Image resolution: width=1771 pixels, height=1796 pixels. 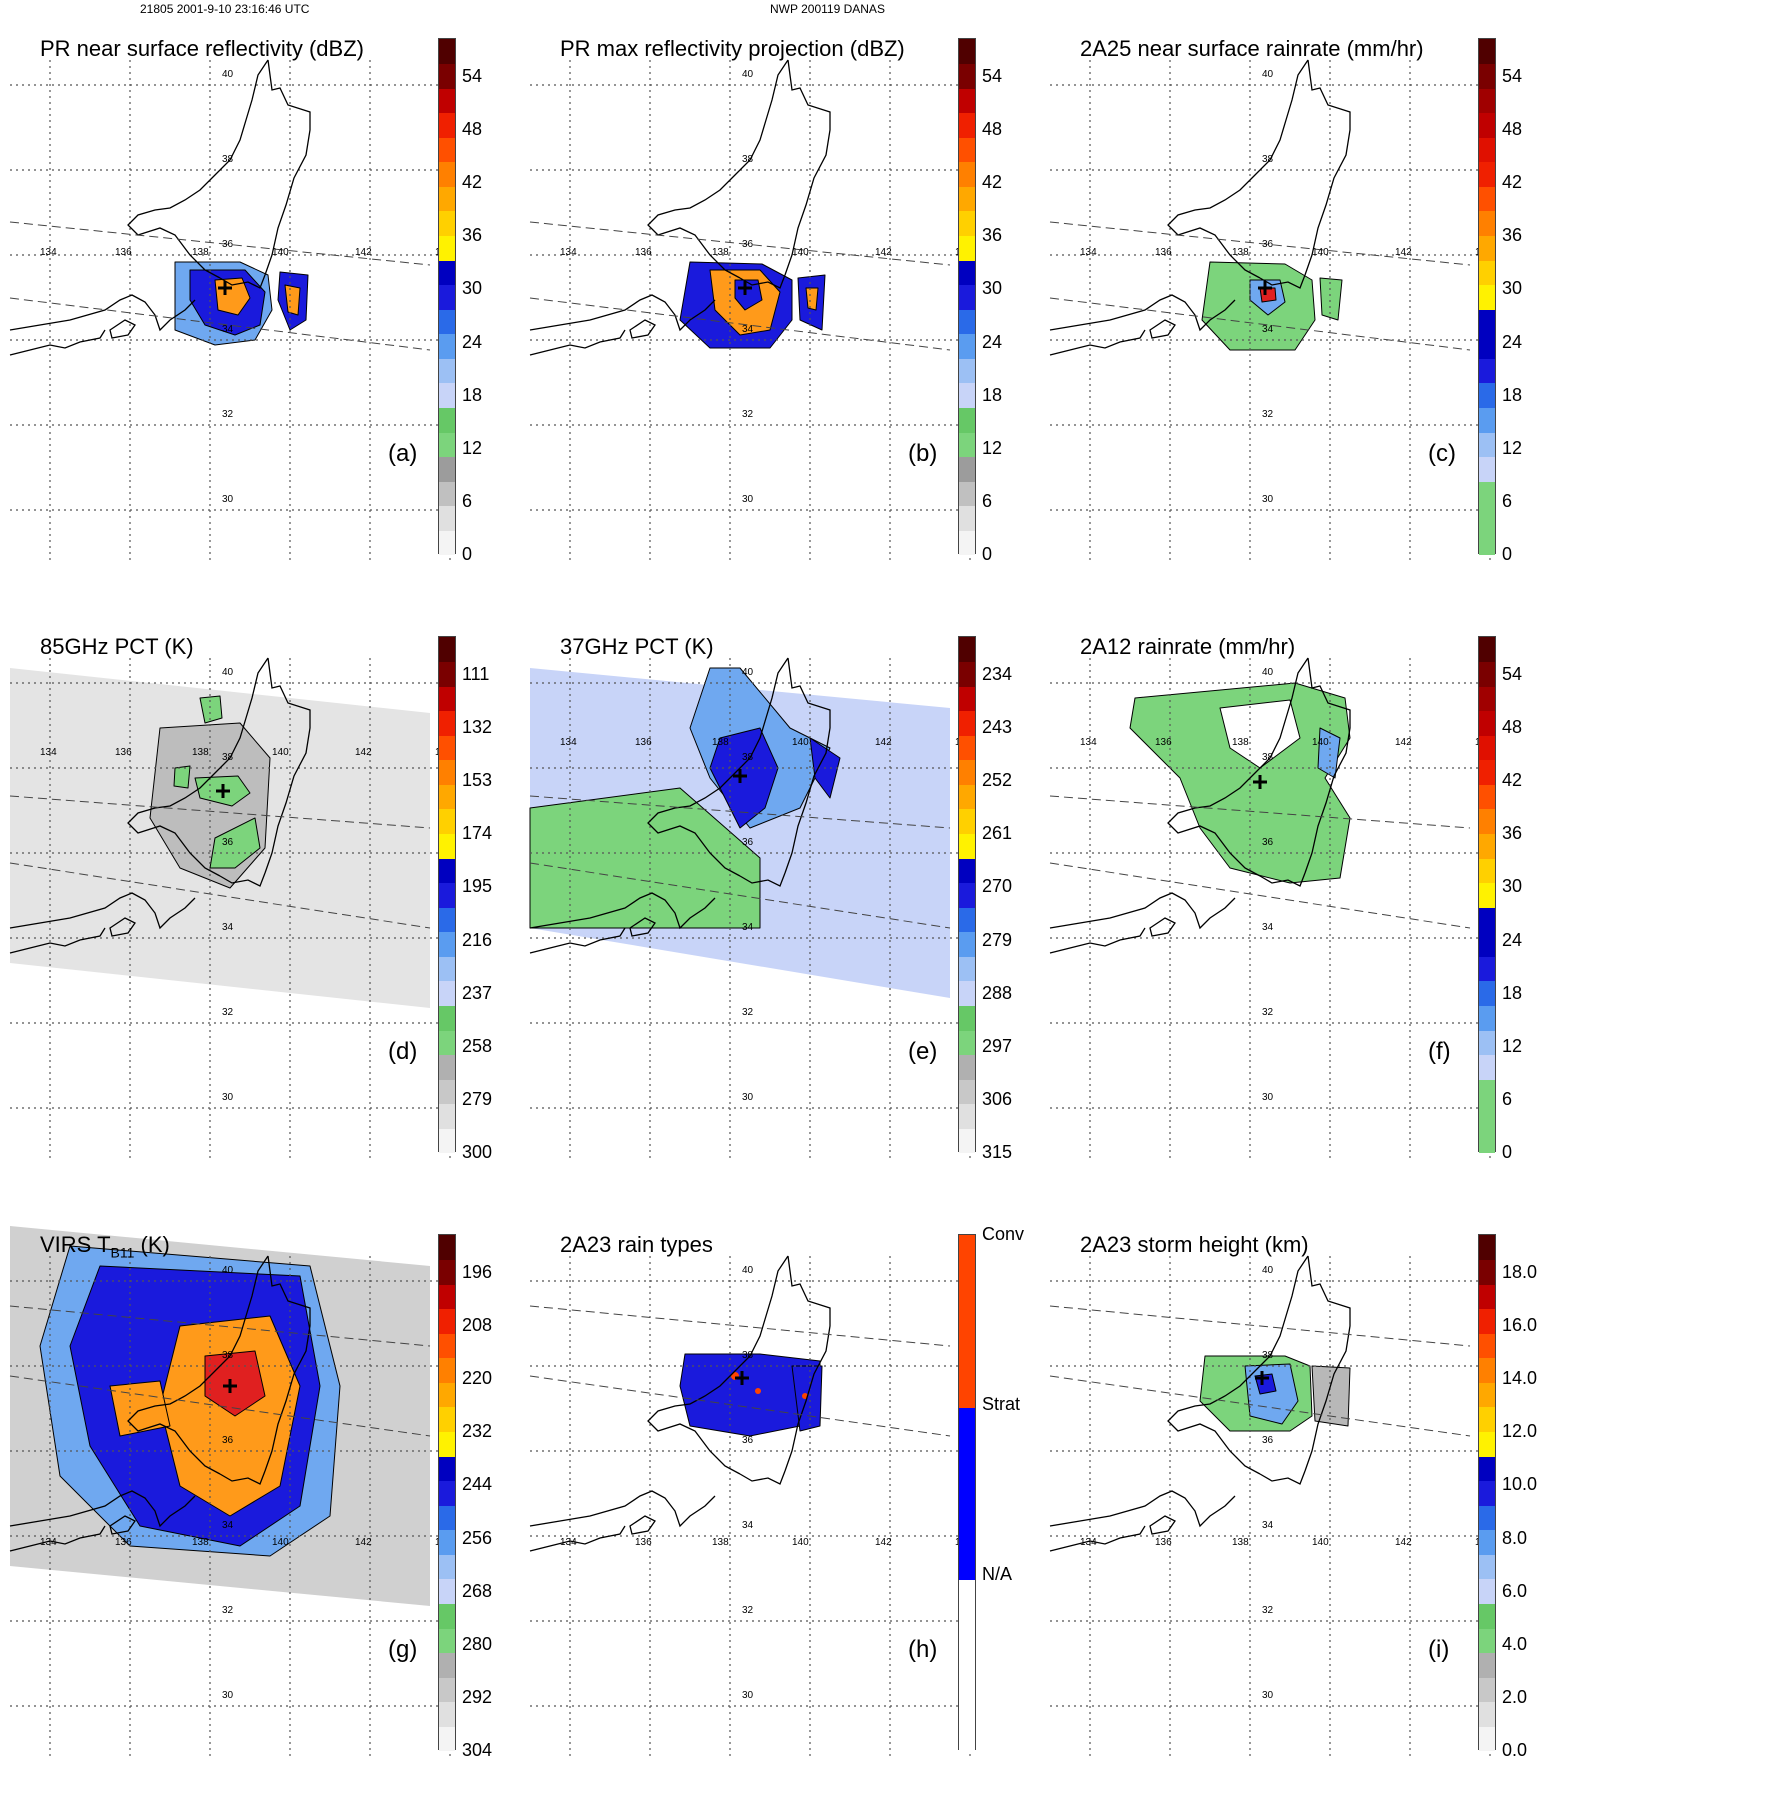 I want to click on storm-height-shallow, so click(x=1331, y=1396).